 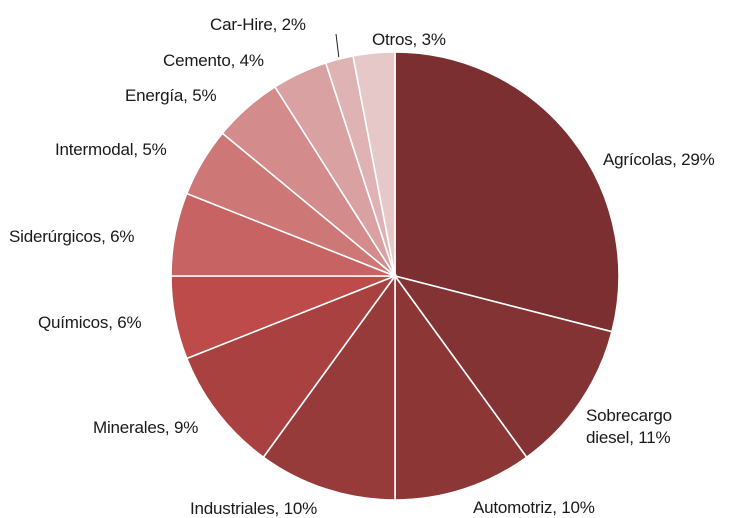 I want to click on slice-label-4: Minerales, 9%, so click(x=145, y=427).